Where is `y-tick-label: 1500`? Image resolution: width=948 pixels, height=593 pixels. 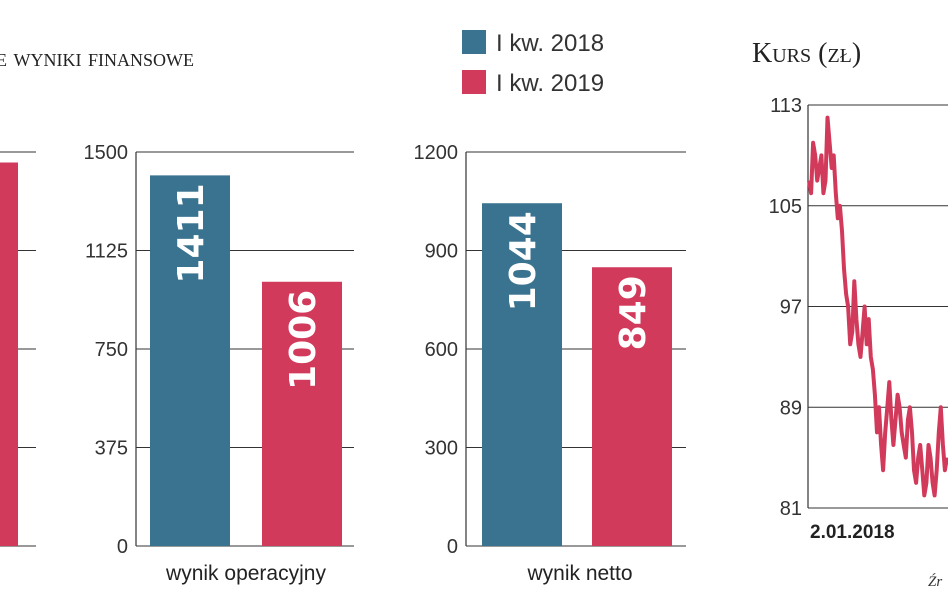
y-tick-label: 1500 is located at coordinates (106, 153).